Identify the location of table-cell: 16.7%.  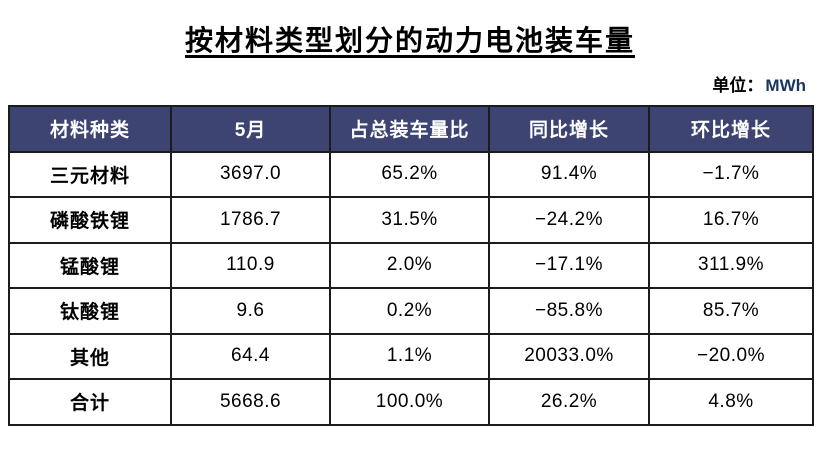
(731, 220).